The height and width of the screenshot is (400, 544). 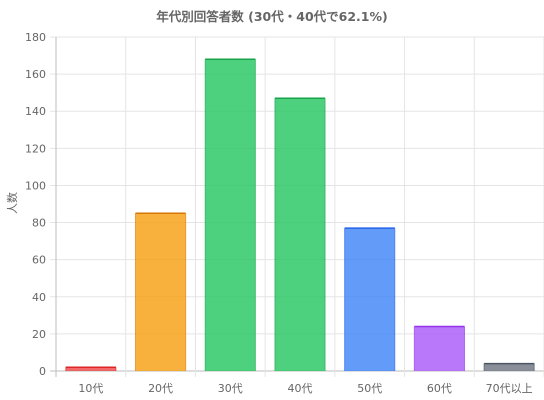 I want to click on y-tick-label: 140, so click(x=35, y=111).